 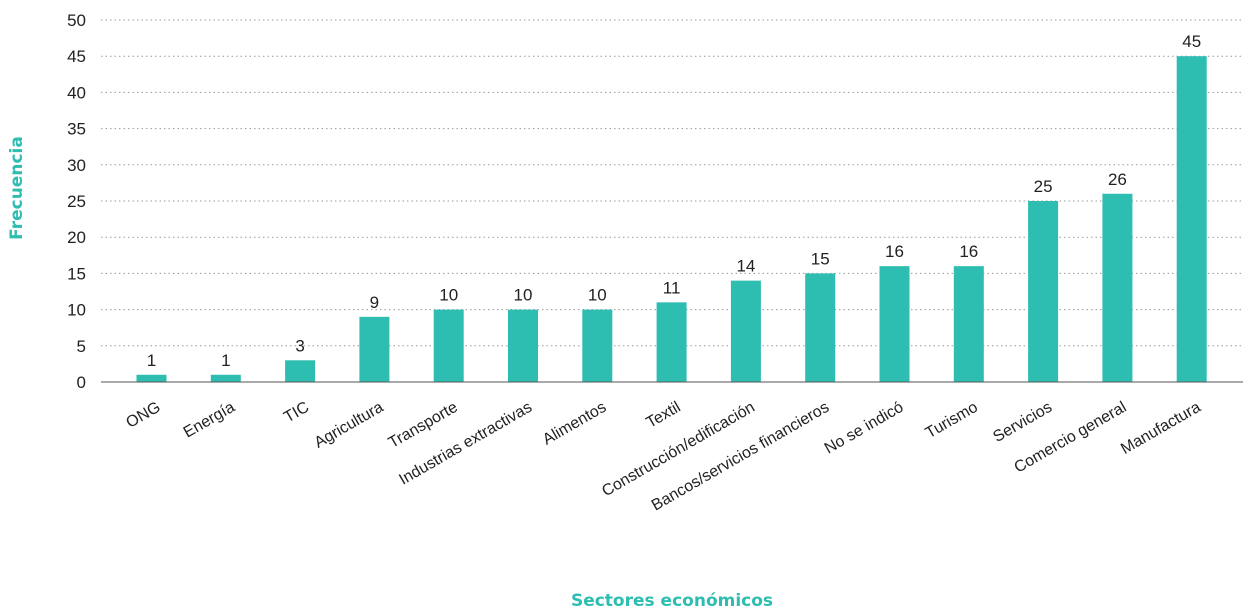 I want to click on y-tick-label: 45, so click(x=76, y=56).